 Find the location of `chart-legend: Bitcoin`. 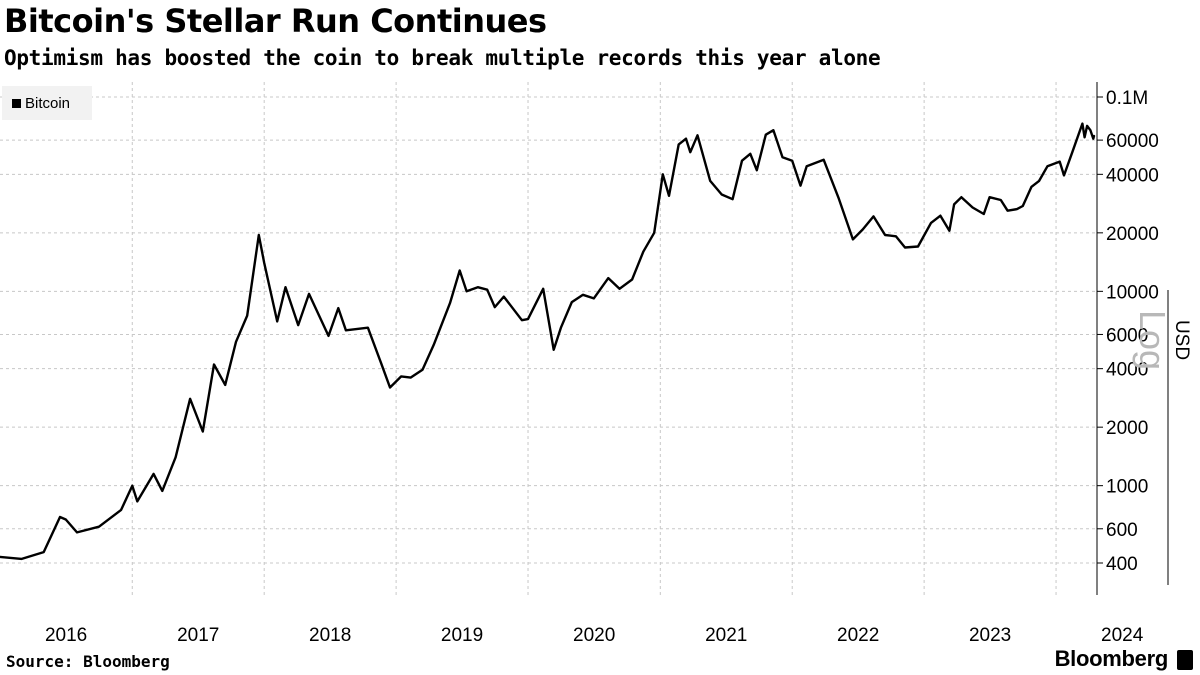

chart-legend: Bitcoin is located at coordinates (47, 103).